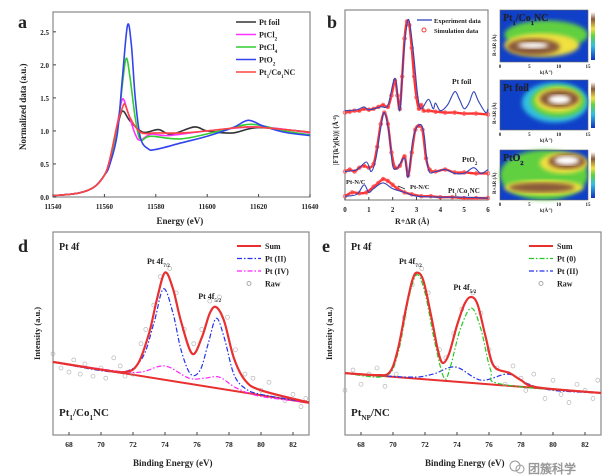  I want to click on x-tick-label: 11620, so click(259, 207).